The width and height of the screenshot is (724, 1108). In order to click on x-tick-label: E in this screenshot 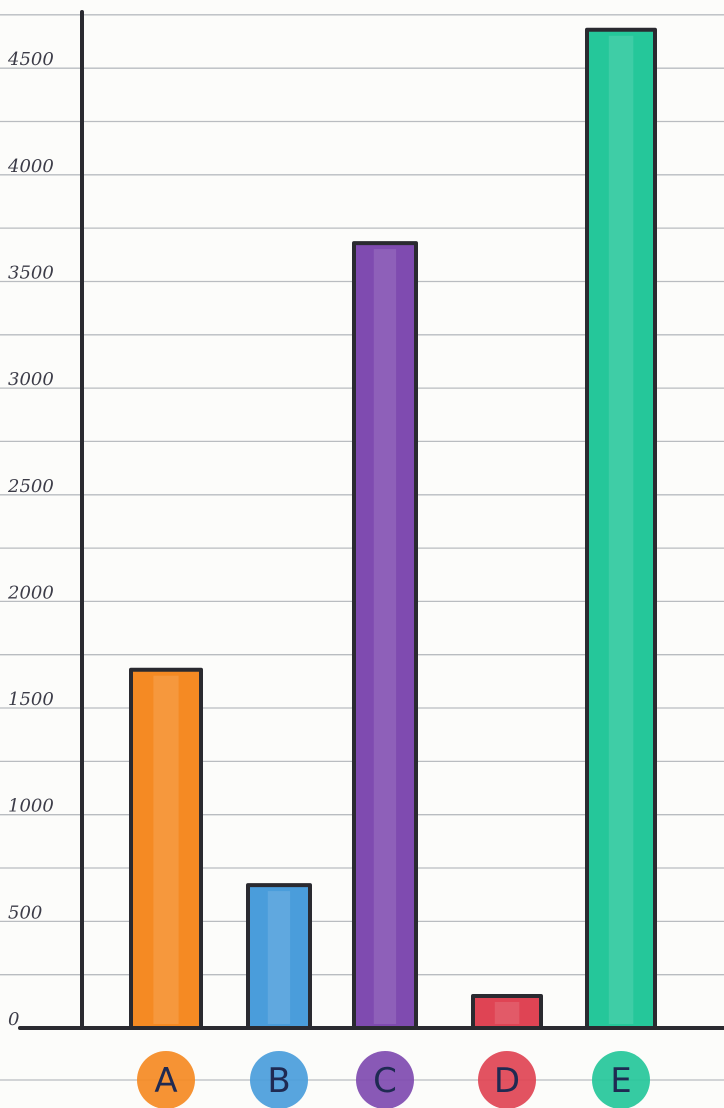, I will do `click(620, 1081)`.